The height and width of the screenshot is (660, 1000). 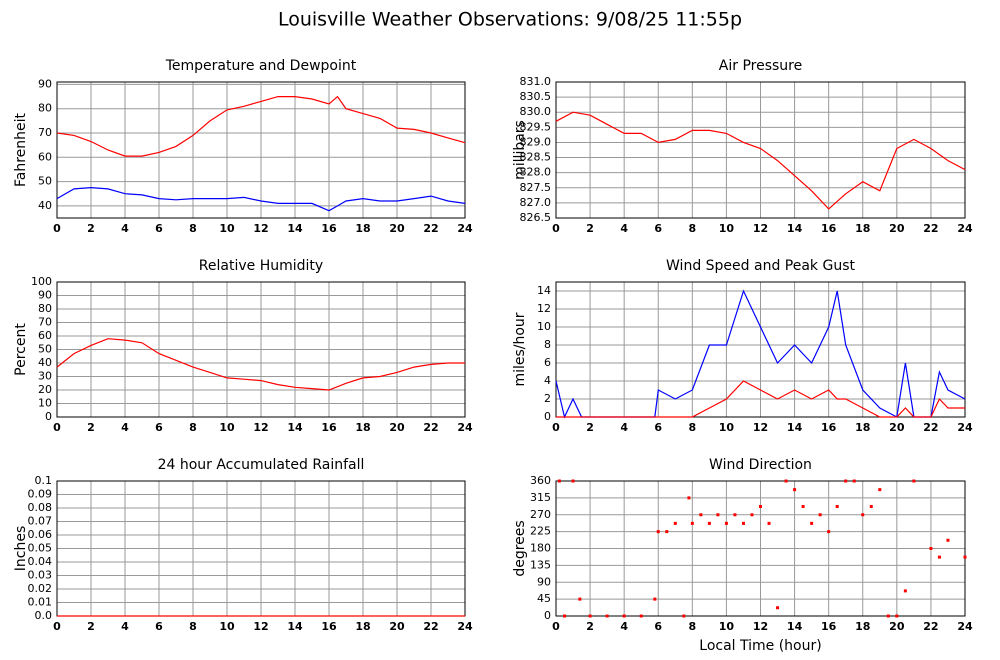 What do you see at coordinates (21, 548) in the screenshot?
I see `y-axis-label: Inches` at bounding box center [21, 548].